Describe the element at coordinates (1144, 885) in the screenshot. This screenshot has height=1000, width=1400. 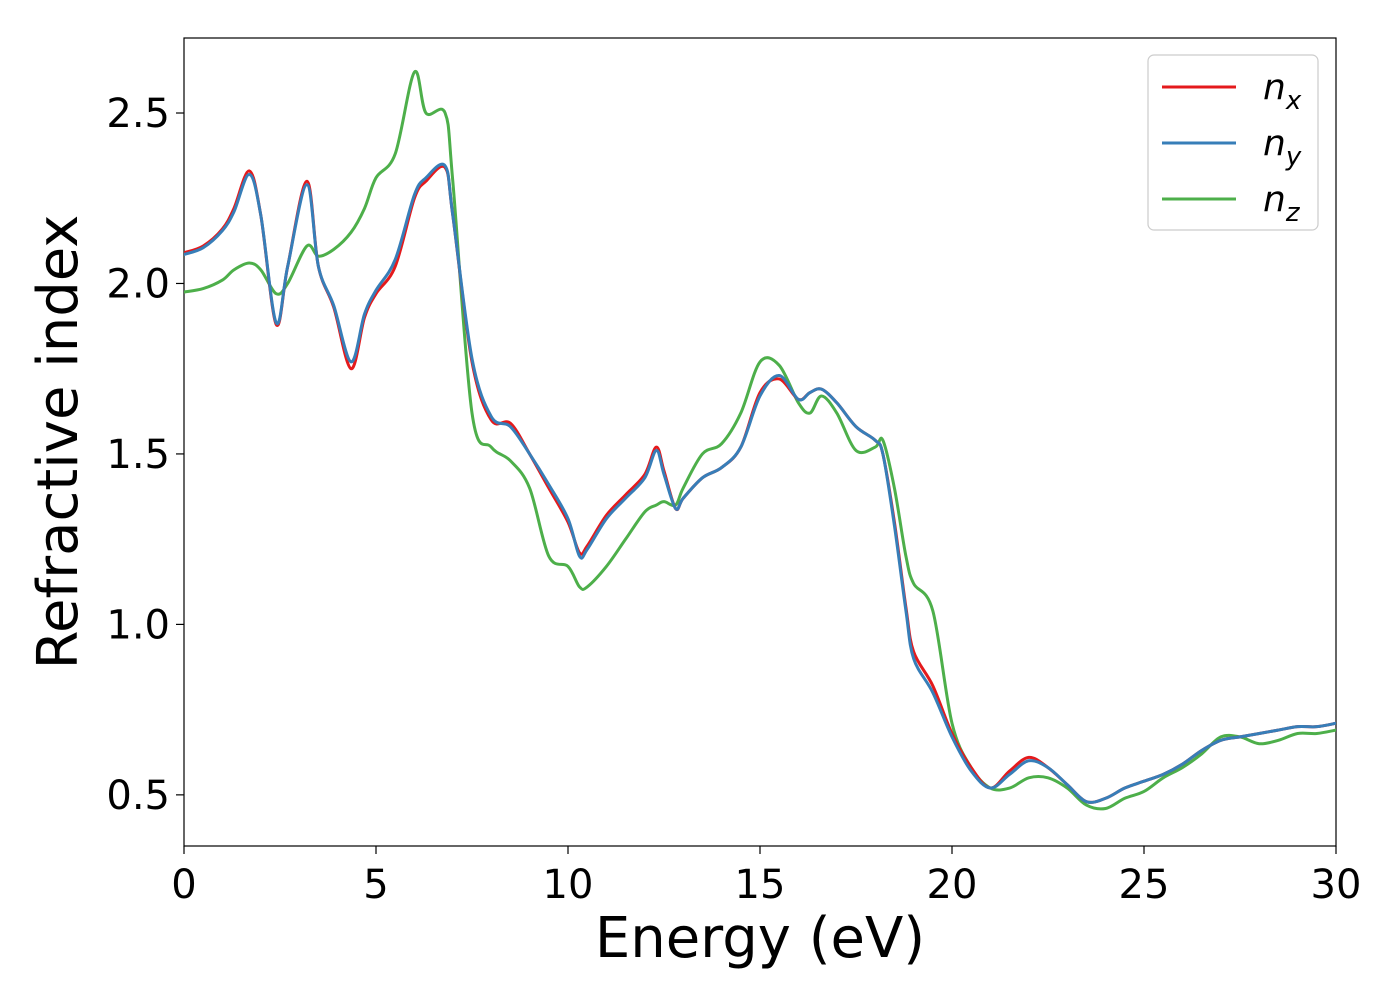
I see `x-tick-label: 25` at that location.